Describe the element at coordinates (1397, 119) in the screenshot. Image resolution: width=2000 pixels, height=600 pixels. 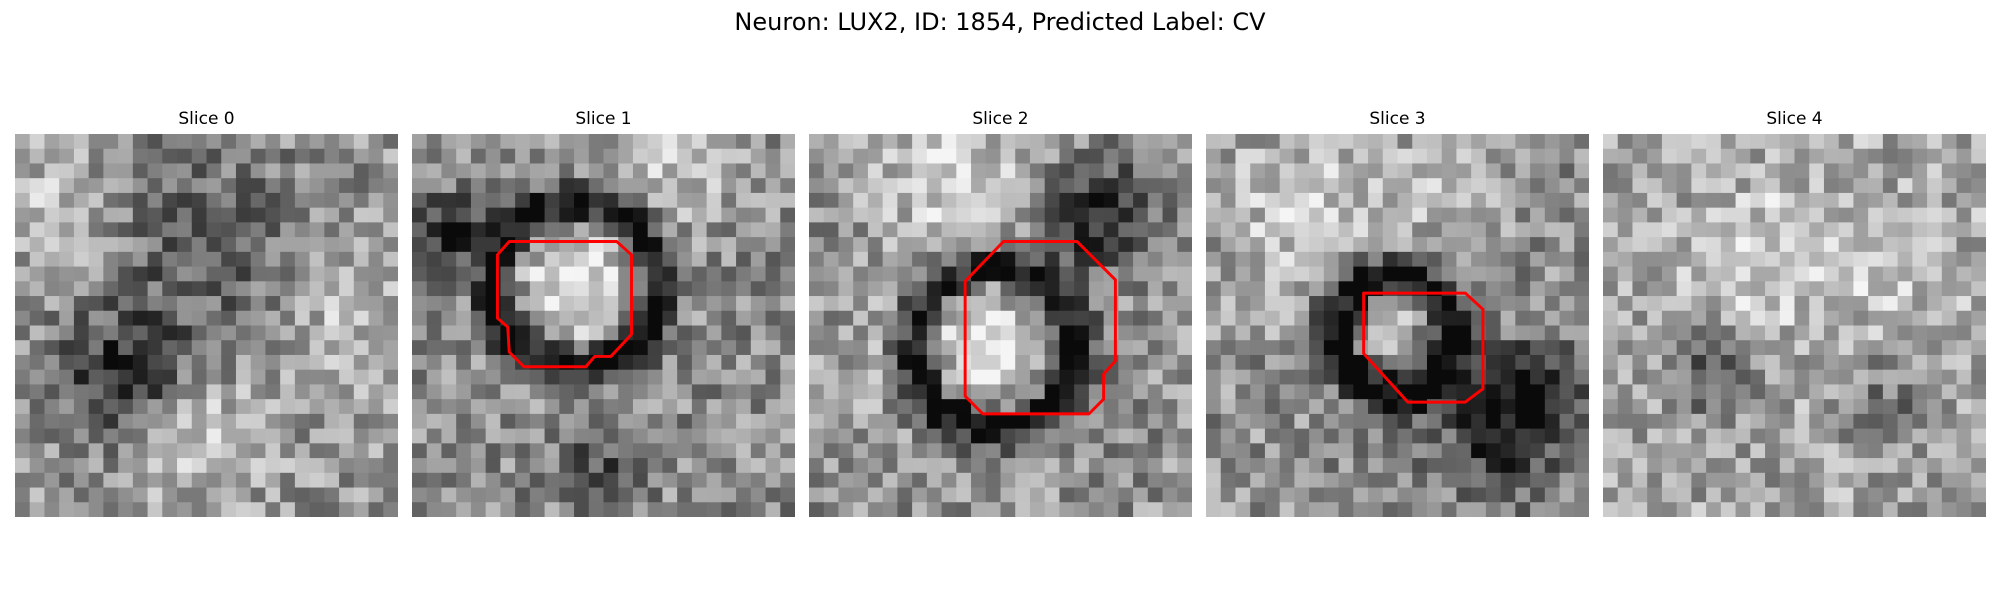
I see `slice-title-3: Slice 3` at that location.